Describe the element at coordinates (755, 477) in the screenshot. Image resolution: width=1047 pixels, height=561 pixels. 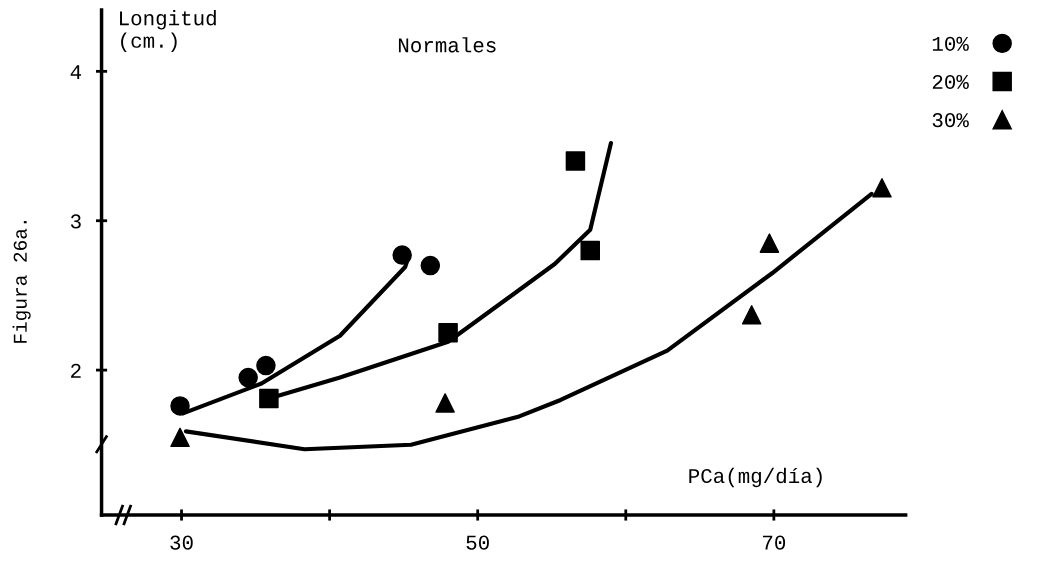
I see `x-axis-title: PCa(mg/día)` at that location.